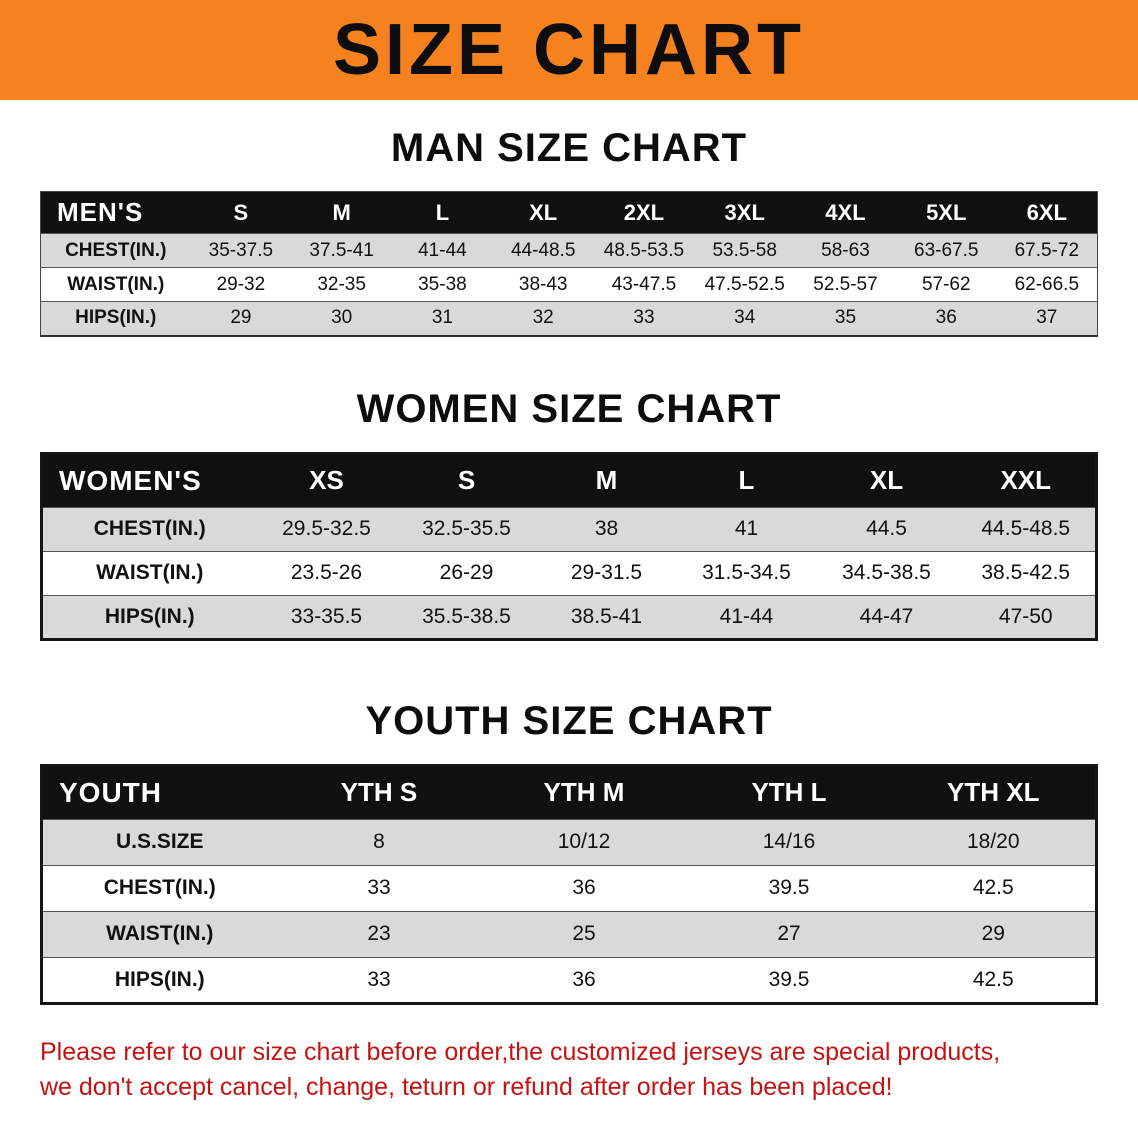 The height and width of the screenshot is (1132, 1138). Describe the element at coordinates (159, 841) in the screenshot. I see `row-label-cell: U.S.SIZE` at that location.